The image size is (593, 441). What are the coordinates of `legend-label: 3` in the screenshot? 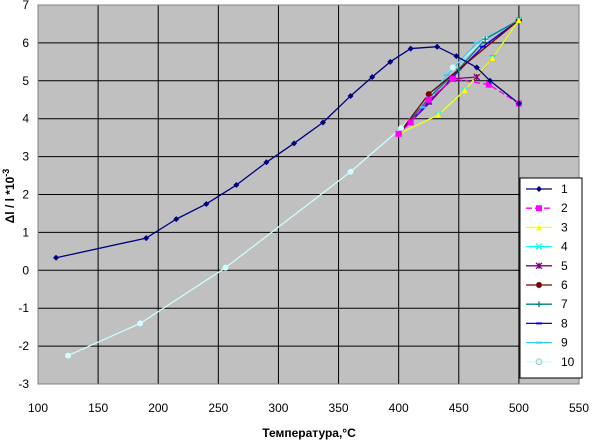 It's located at (564, 227).